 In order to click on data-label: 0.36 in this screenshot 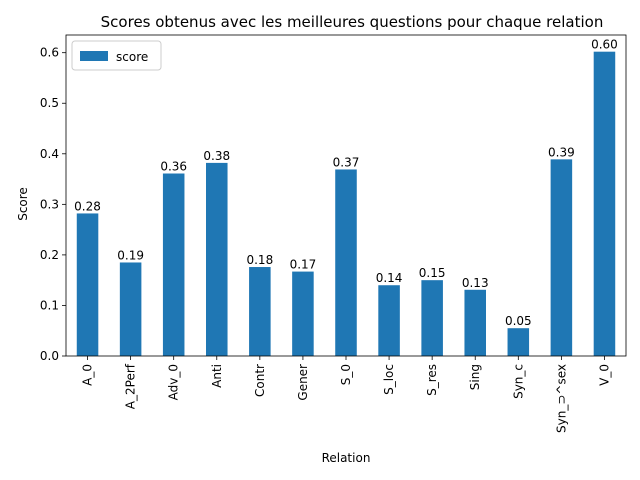, I will do `click(173, 167)`.